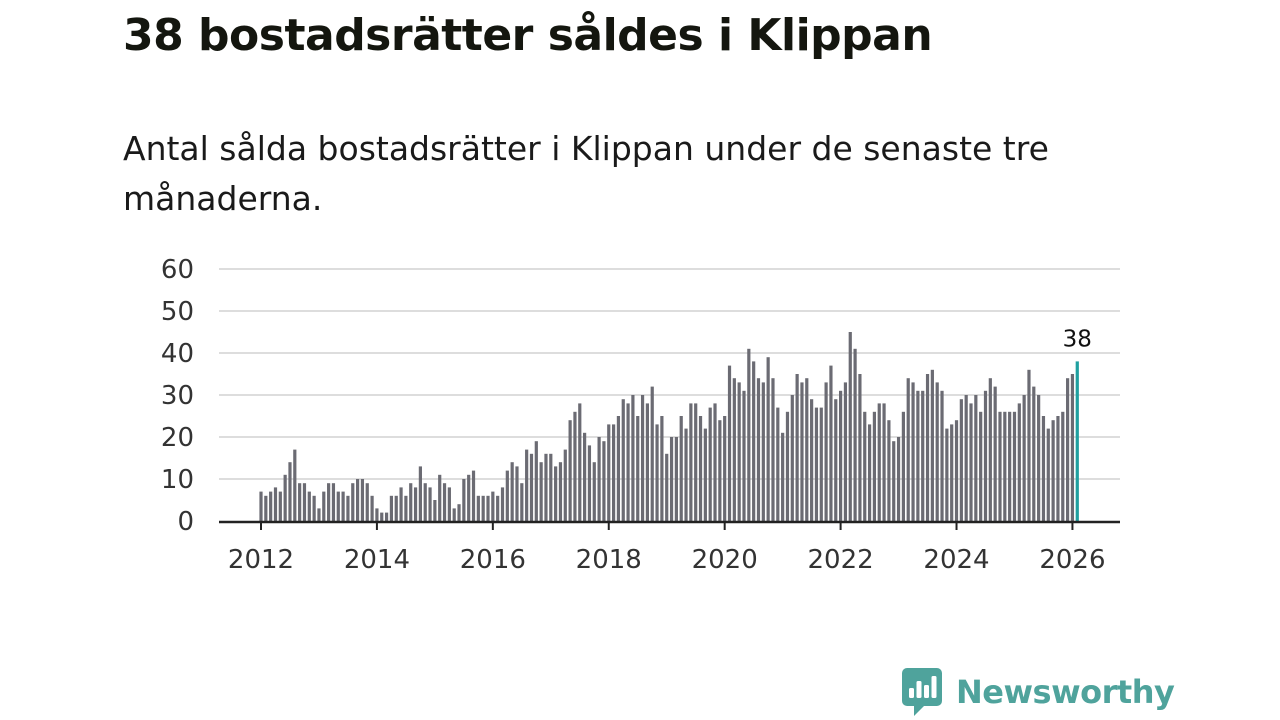 Image resolution: width=1280 pixels, height=720 pixels. I want to click on chart-title: 38 bostadsrätter såldes i Klippan, so click(528, 35).